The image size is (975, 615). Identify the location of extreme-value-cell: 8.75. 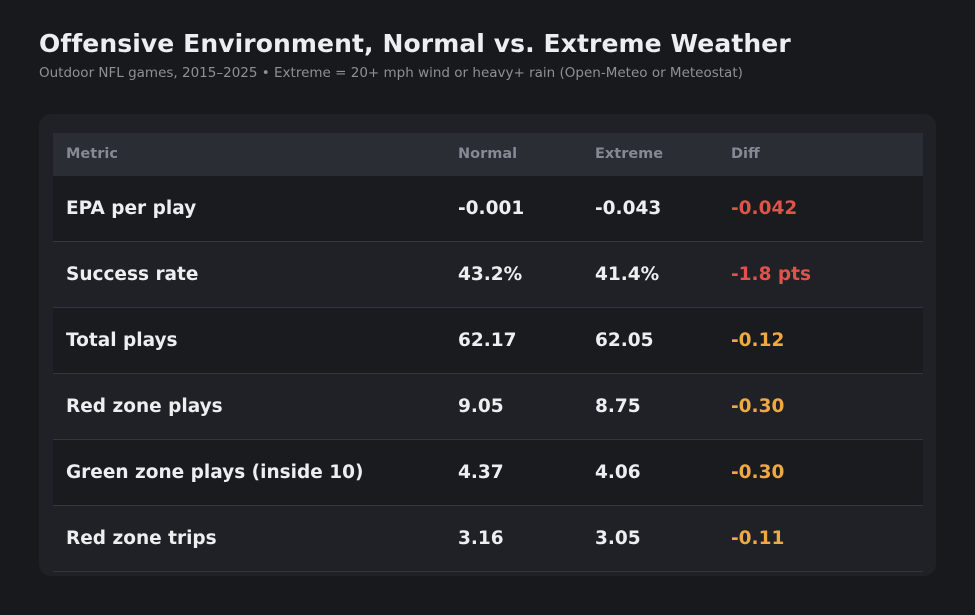
(618, 406).